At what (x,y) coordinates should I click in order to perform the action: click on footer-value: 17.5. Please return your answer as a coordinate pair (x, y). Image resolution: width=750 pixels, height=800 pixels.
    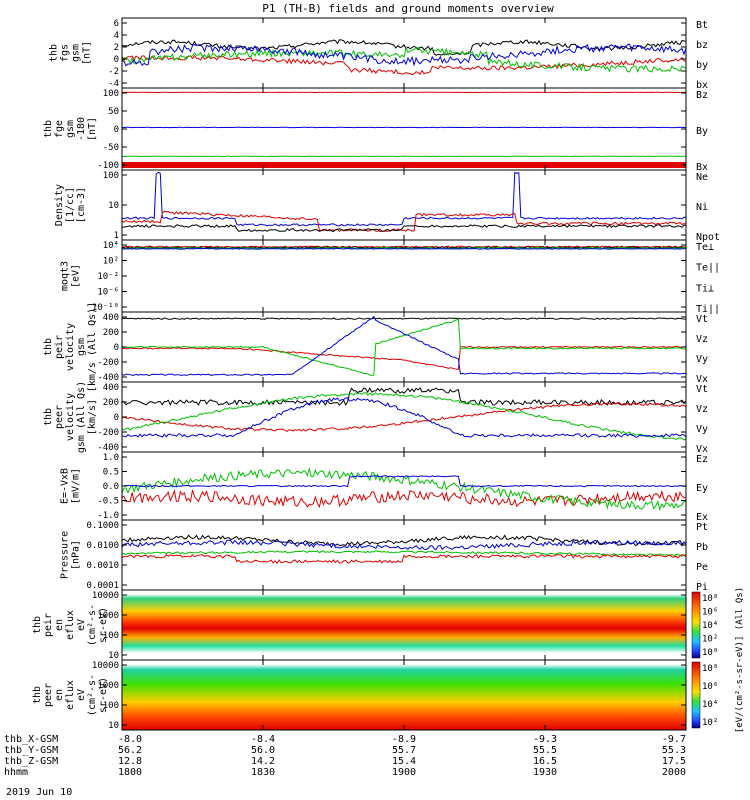
    Looking at the image, I should click on (674, 761).